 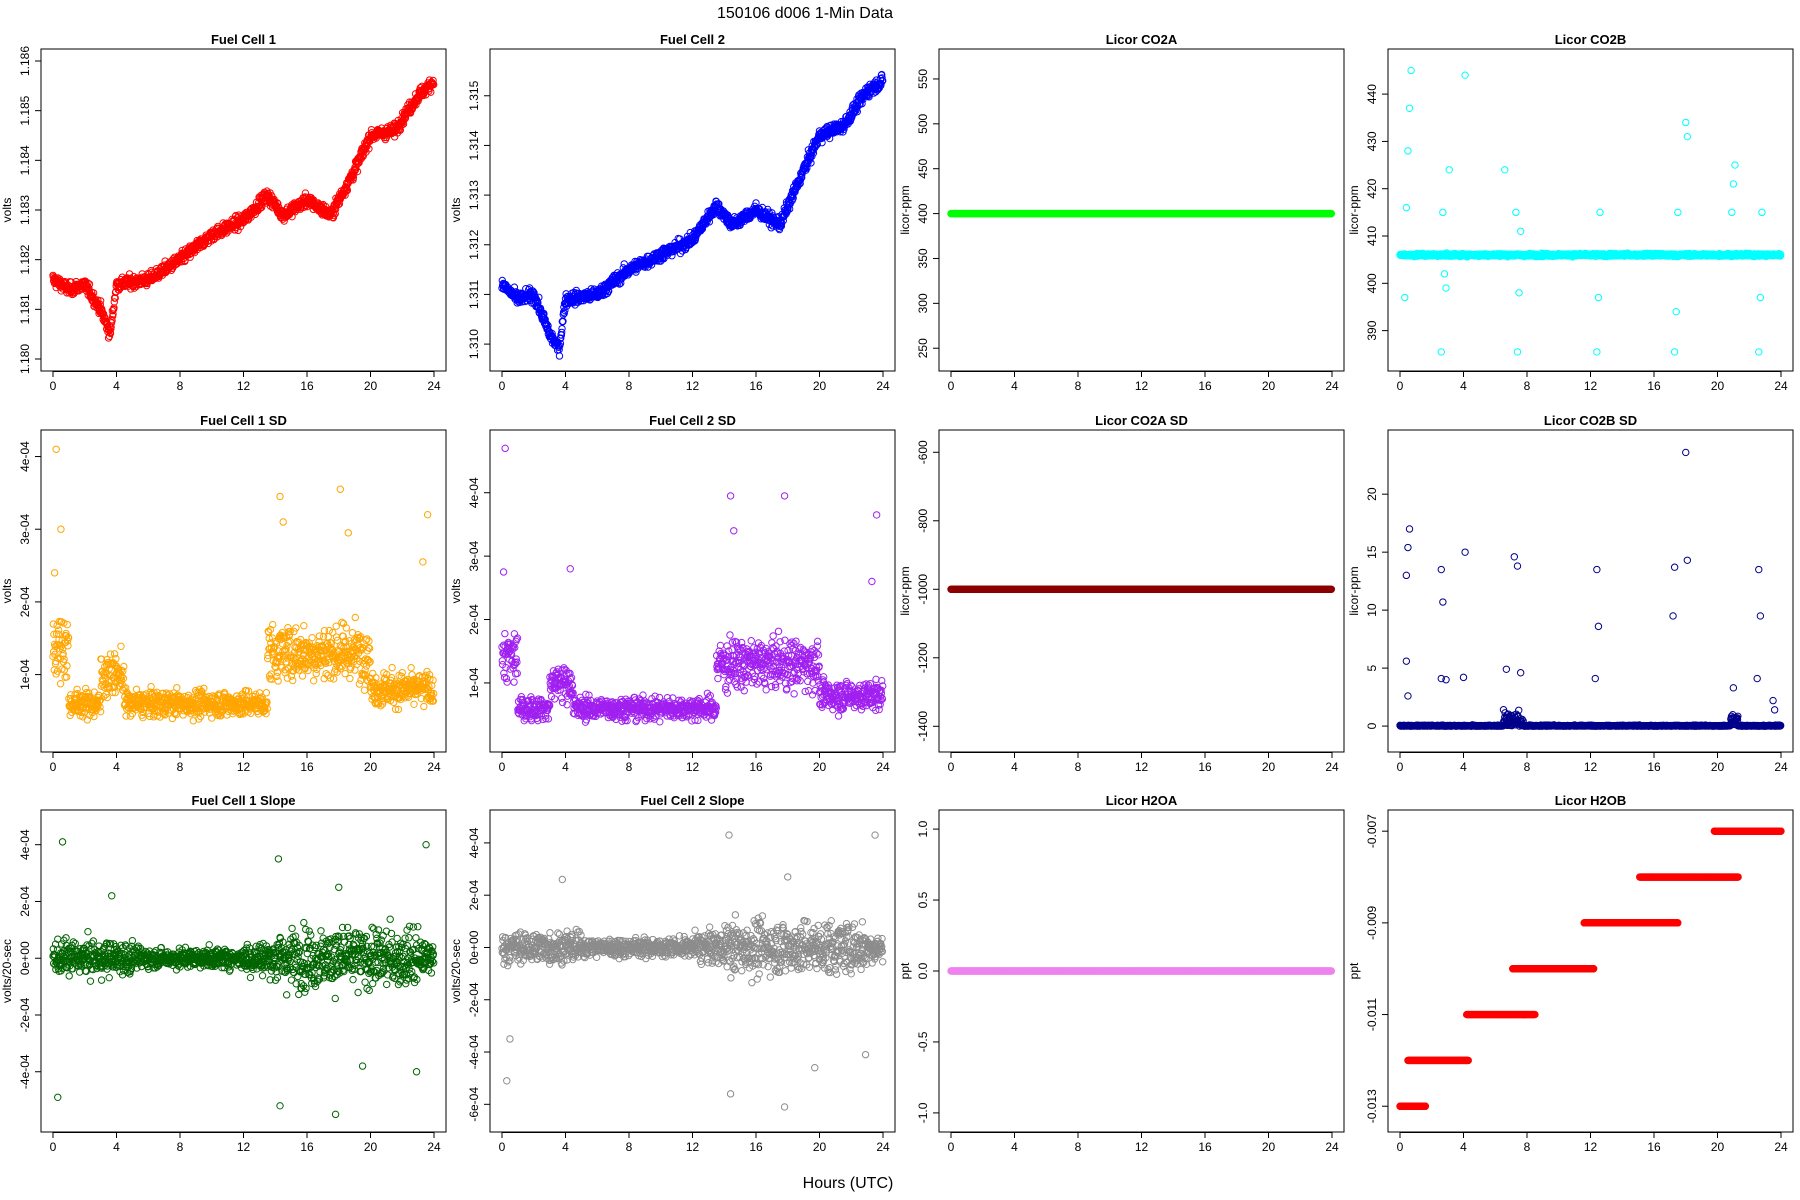 I want to click on y-tick-label: 440, so click(x=1372, y=94).